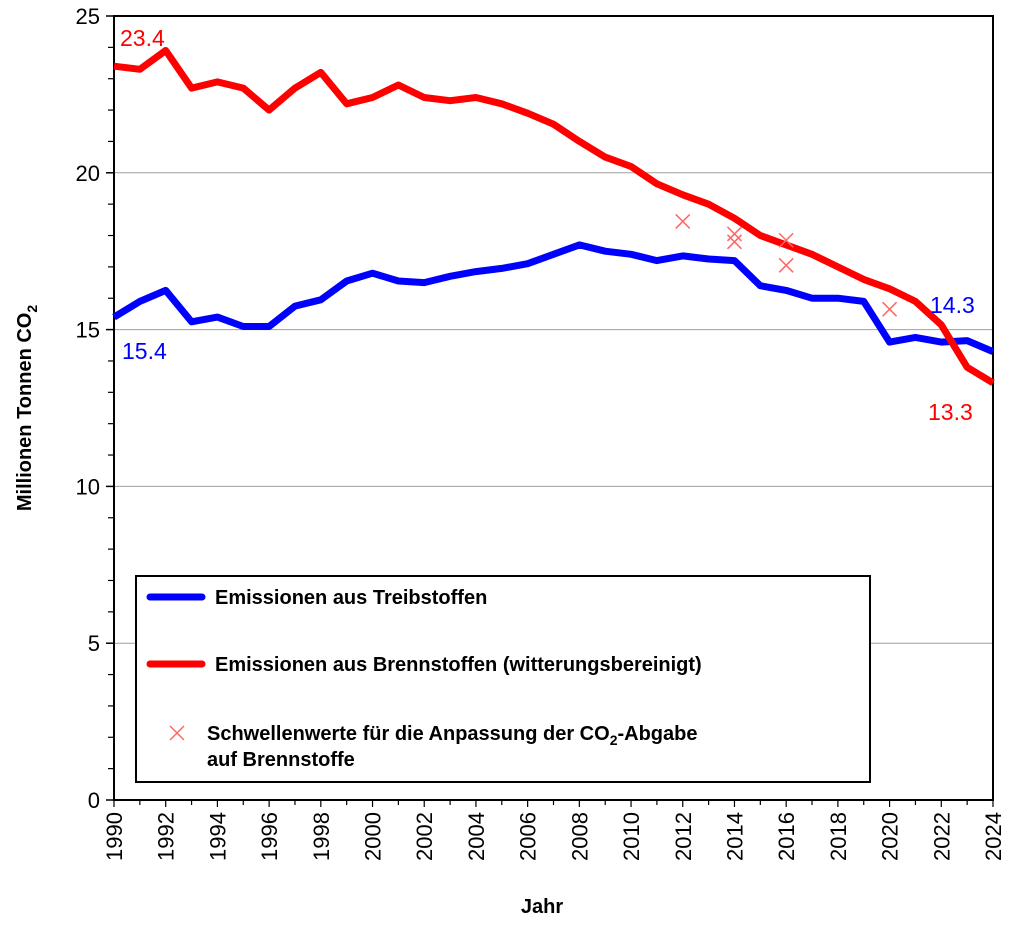 This screenshot has width=1024, height=930. I want to click on annotation-end-treibstoffe: 14.3, so click(952, 305).